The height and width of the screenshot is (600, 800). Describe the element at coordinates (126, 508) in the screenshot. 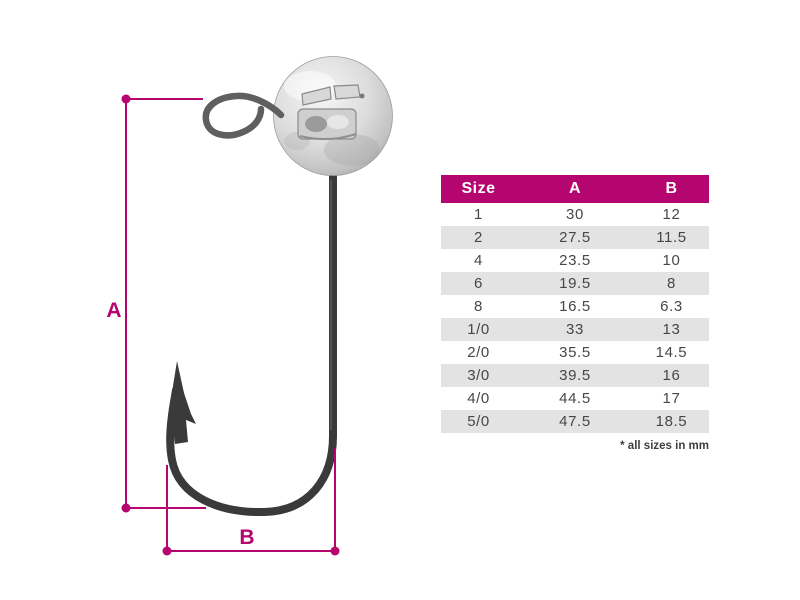

I see `dim-a-bottom-dot` at that location.